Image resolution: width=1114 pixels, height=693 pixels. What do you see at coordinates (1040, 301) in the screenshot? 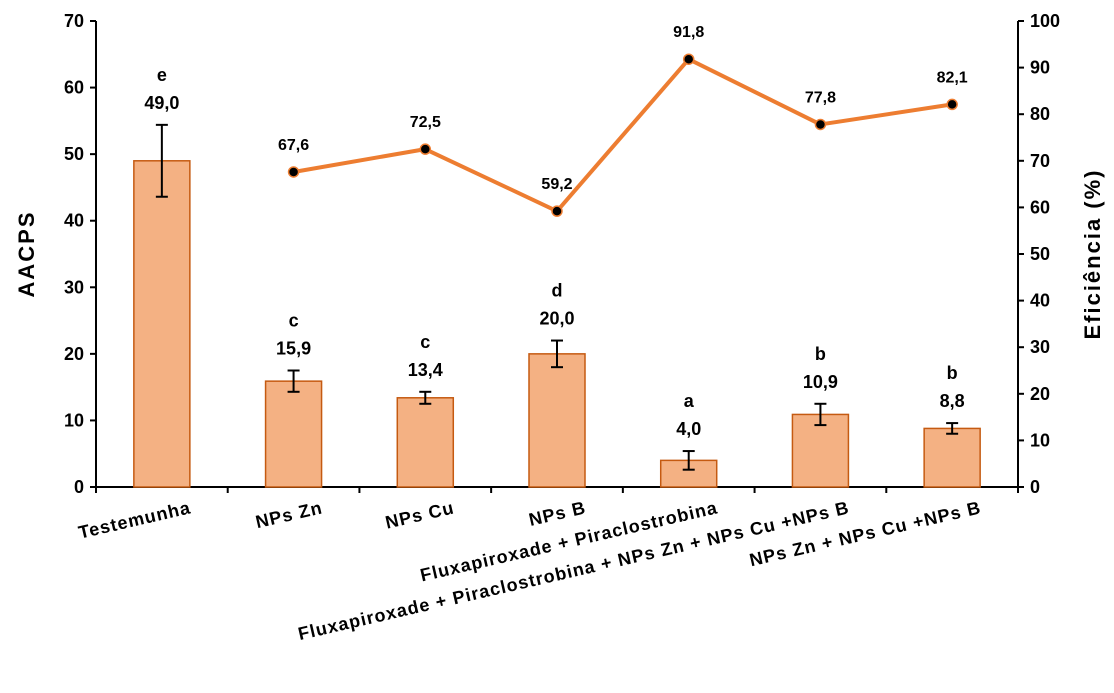
I see `y2-tick-label: 40` at bounding box center [1040, 301].